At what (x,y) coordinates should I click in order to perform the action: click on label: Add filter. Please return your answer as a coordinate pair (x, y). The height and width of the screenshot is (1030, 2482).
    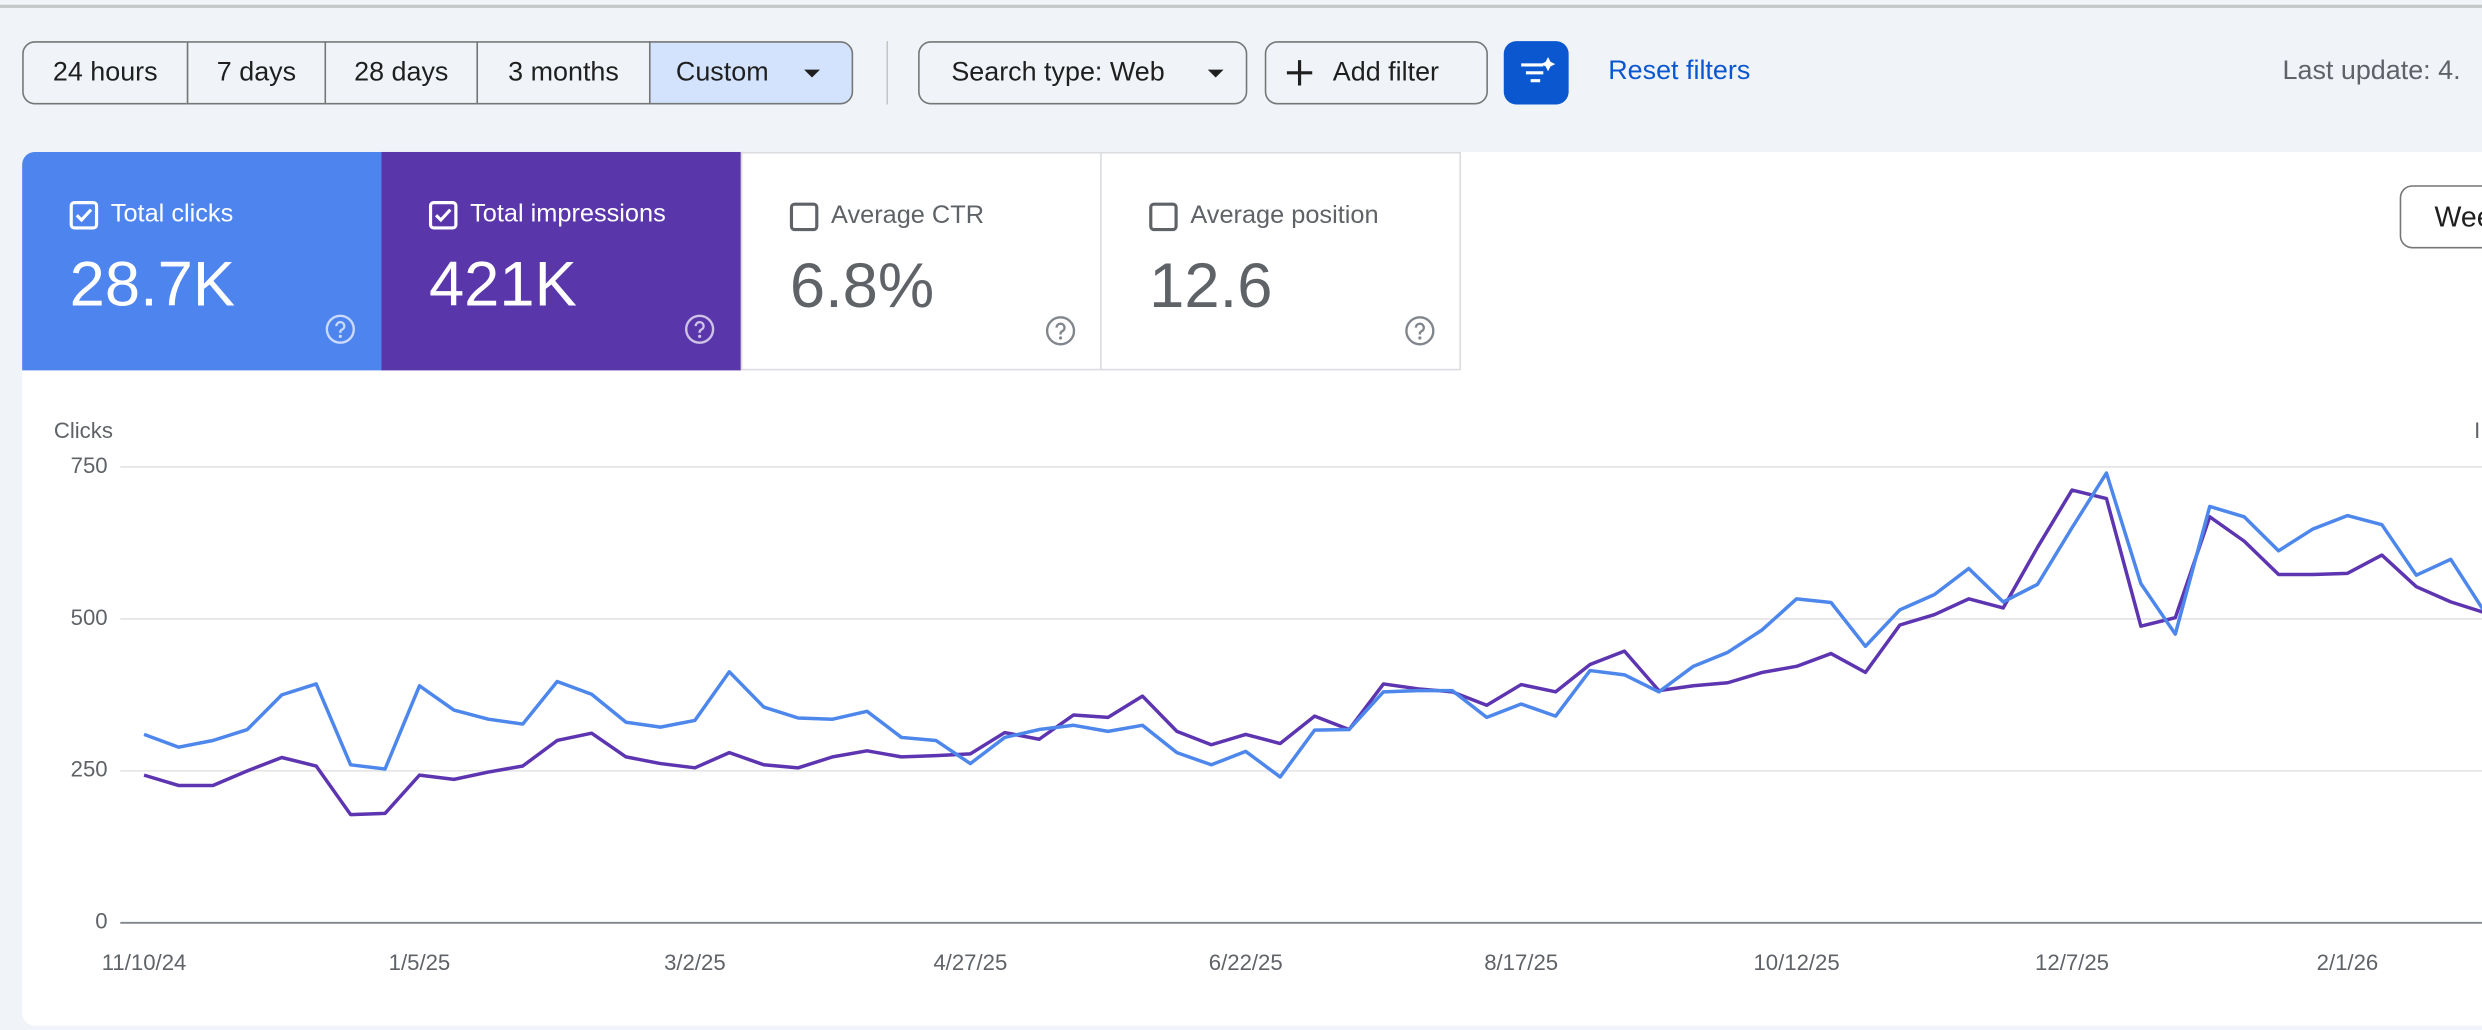
    Looking at the image, I should click on (1386, 72).